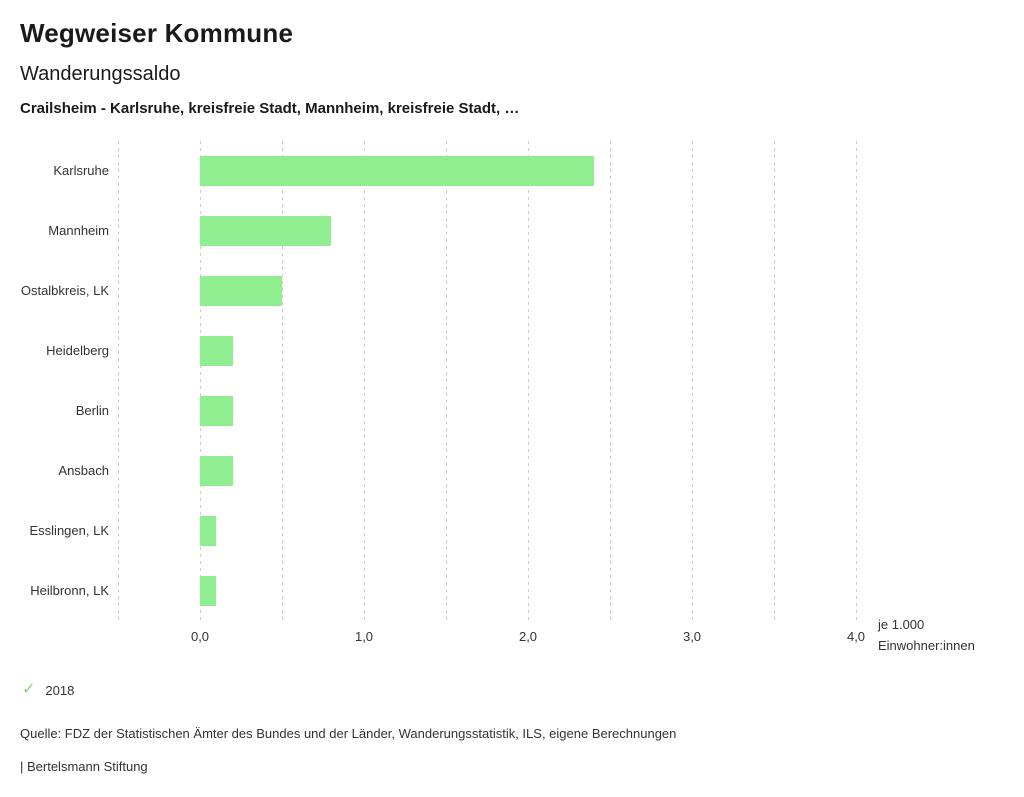 The height and width of the screenshot is (797, 1024). What do you see at coordinates (84, 766) in the screenshot?
I see `branding-note: | Bertelsmann Stiftung` at bounding box center [84, 766].